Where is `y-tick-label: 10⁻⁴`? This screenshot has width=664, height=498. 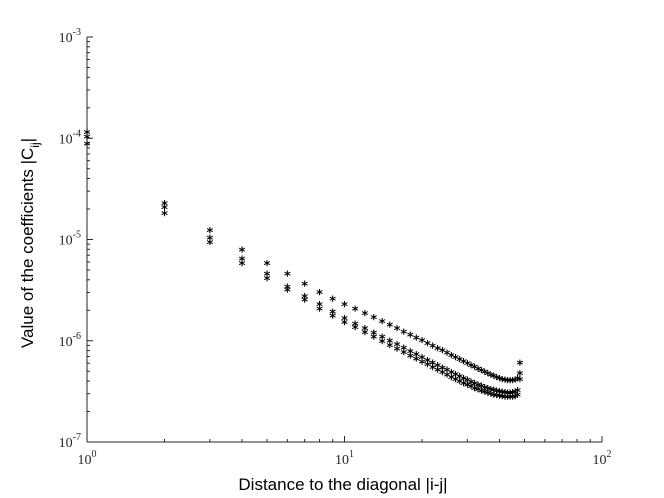
y-tick-label: 10⁻⁴ is located at coordinates (70, 137).